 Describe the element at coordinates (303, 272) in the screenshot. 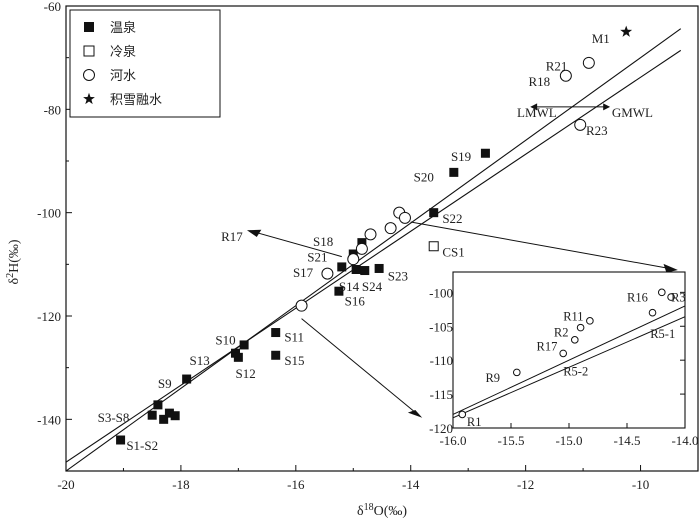

I see `point-label: S17` at that location.